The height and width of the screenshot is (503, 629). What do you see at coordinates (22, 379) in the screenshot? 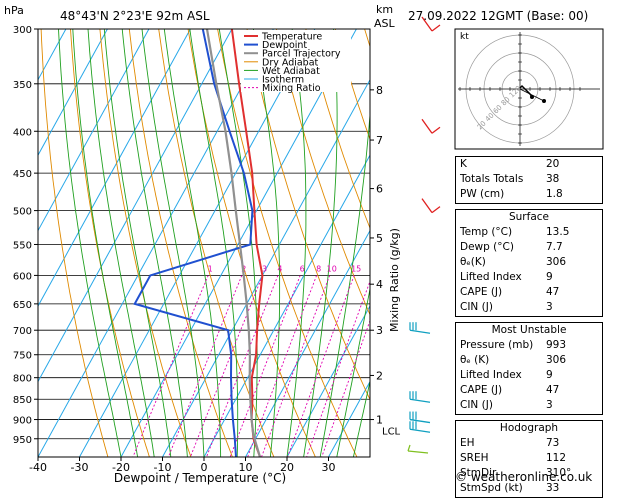
I see `y-axis-tick-label: 800` at bounding box center [22, 379].